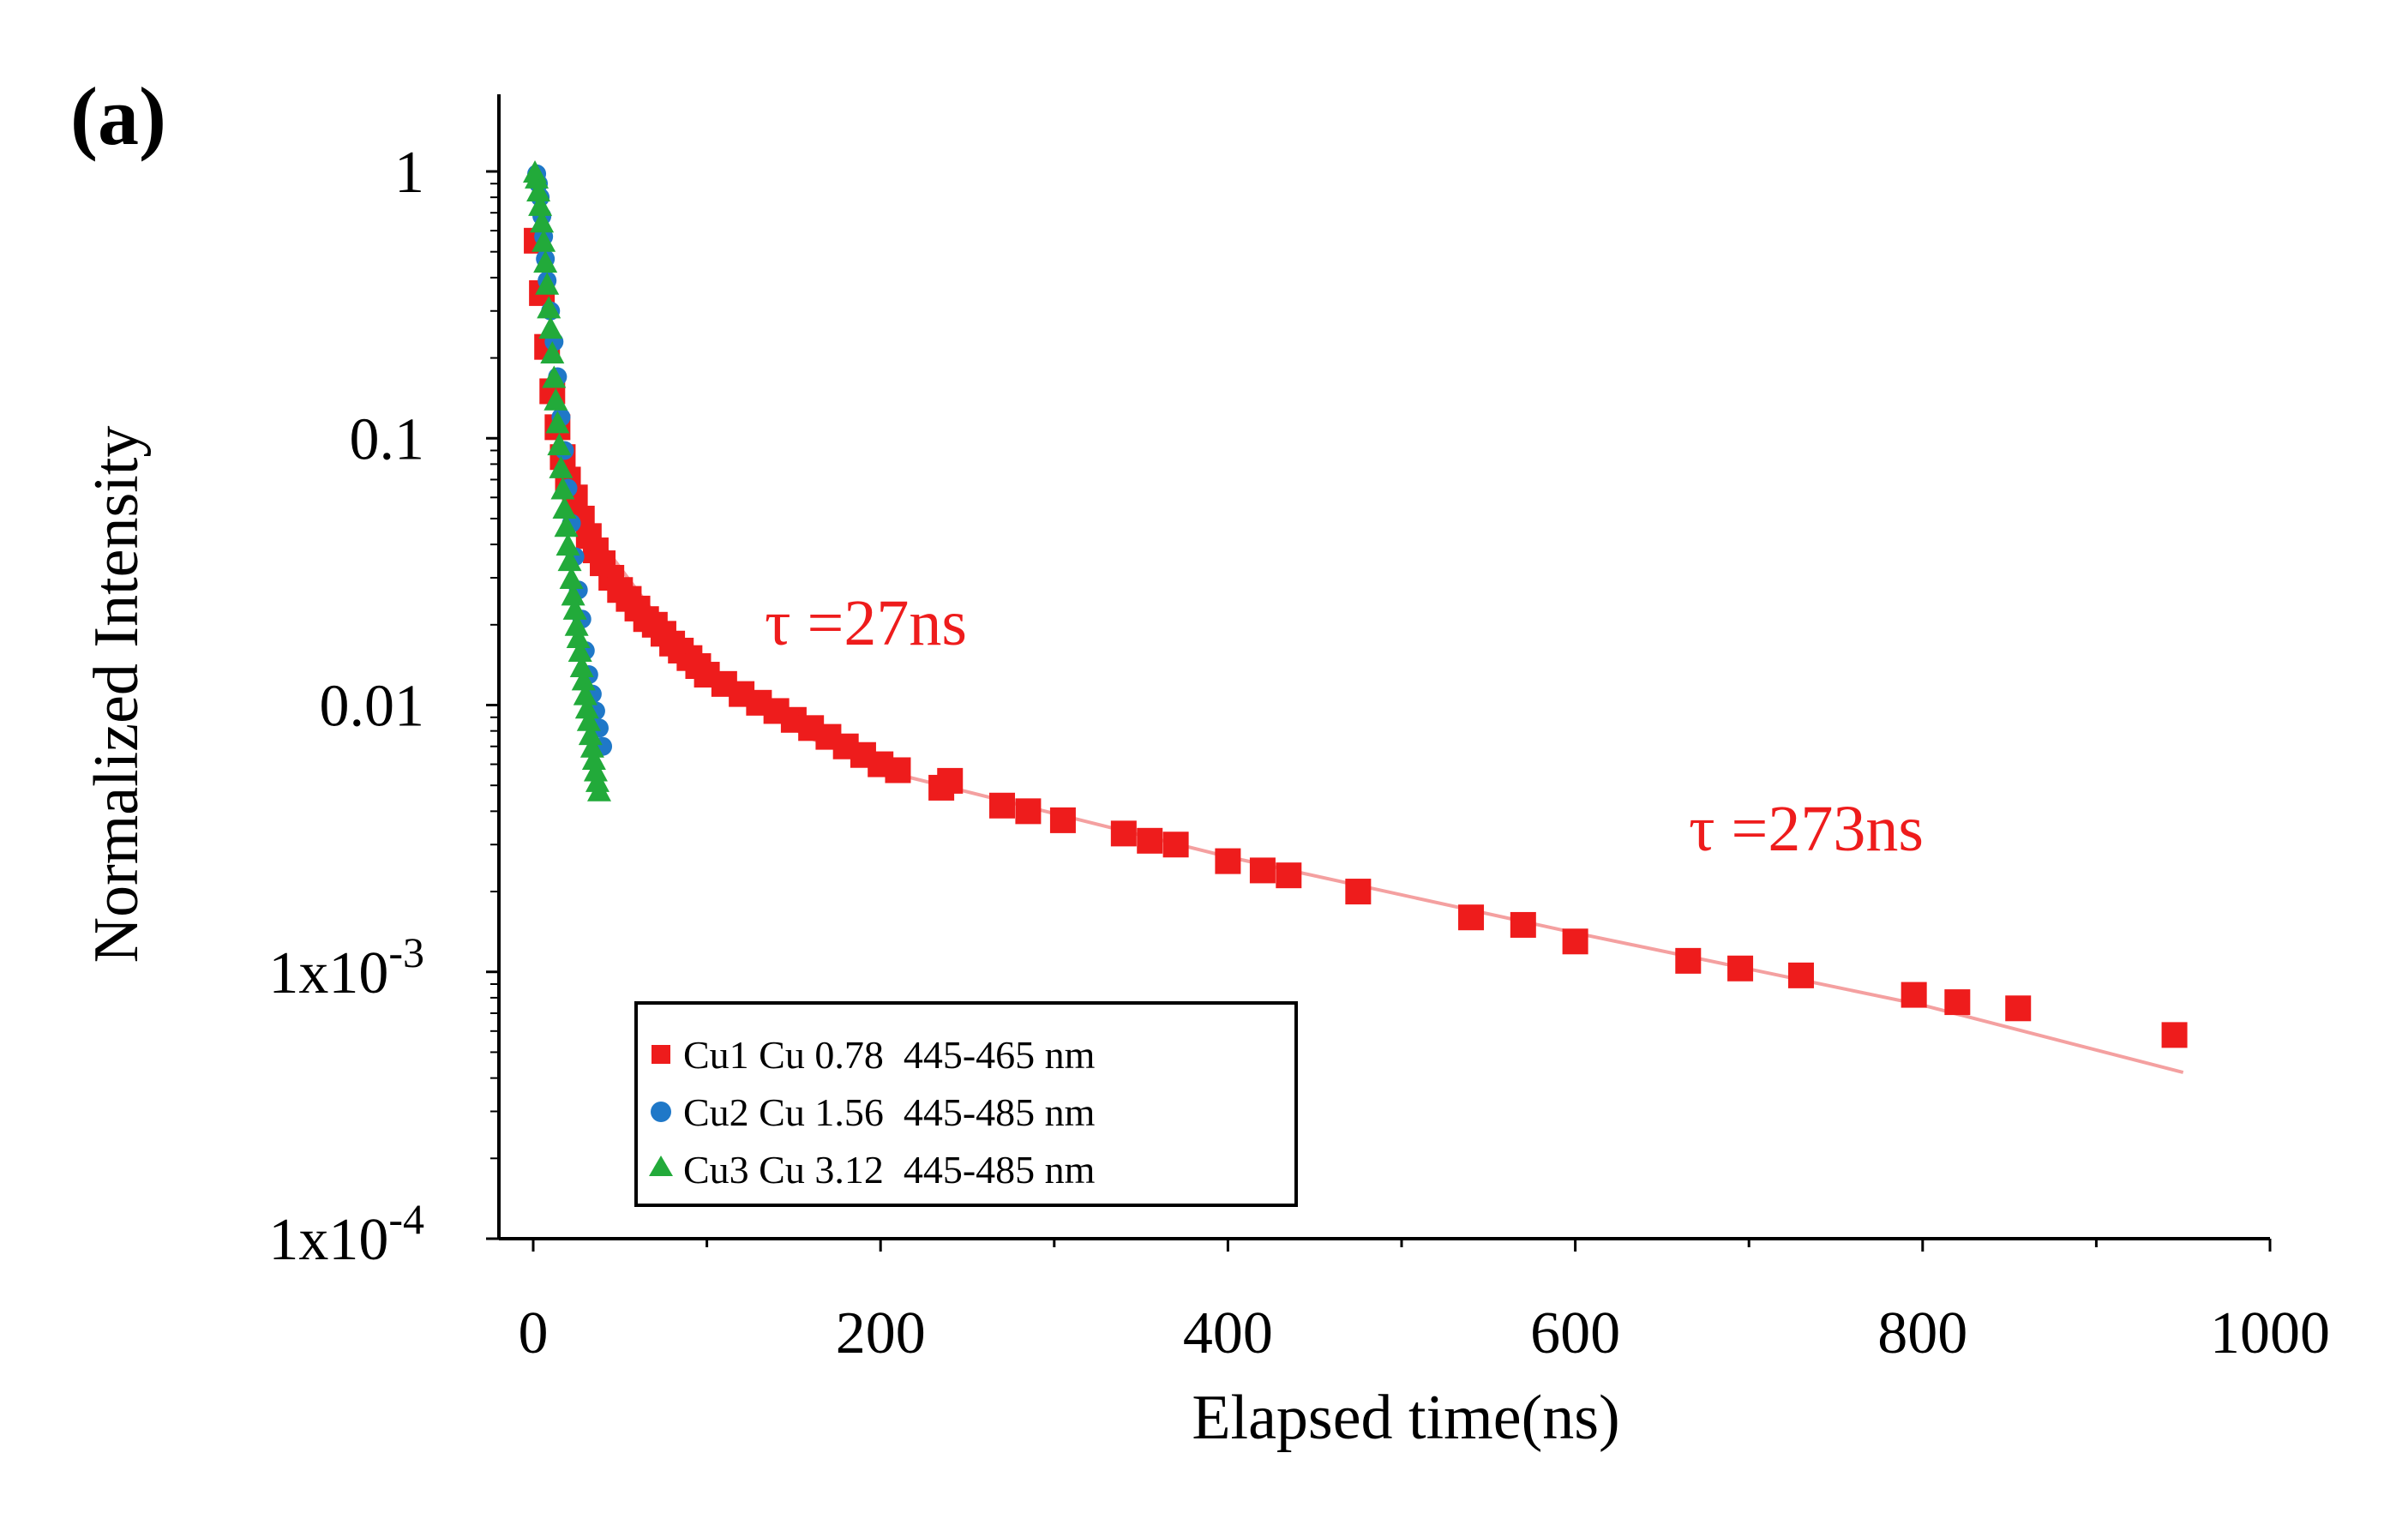 Image resolution: width=2408 pixels, height=1537 pixels. Describe the element at coordinates (534, 1333) in the screenshot. I see `x-tick-label: 0` at that location.